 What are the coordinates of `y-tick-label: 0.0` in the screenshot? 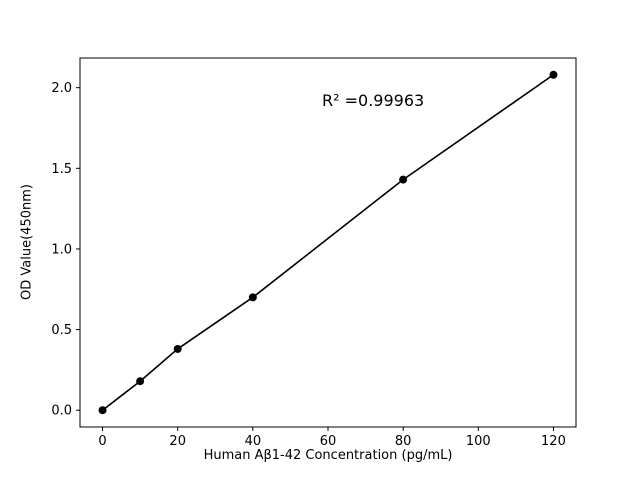 It's located at (61, 411).